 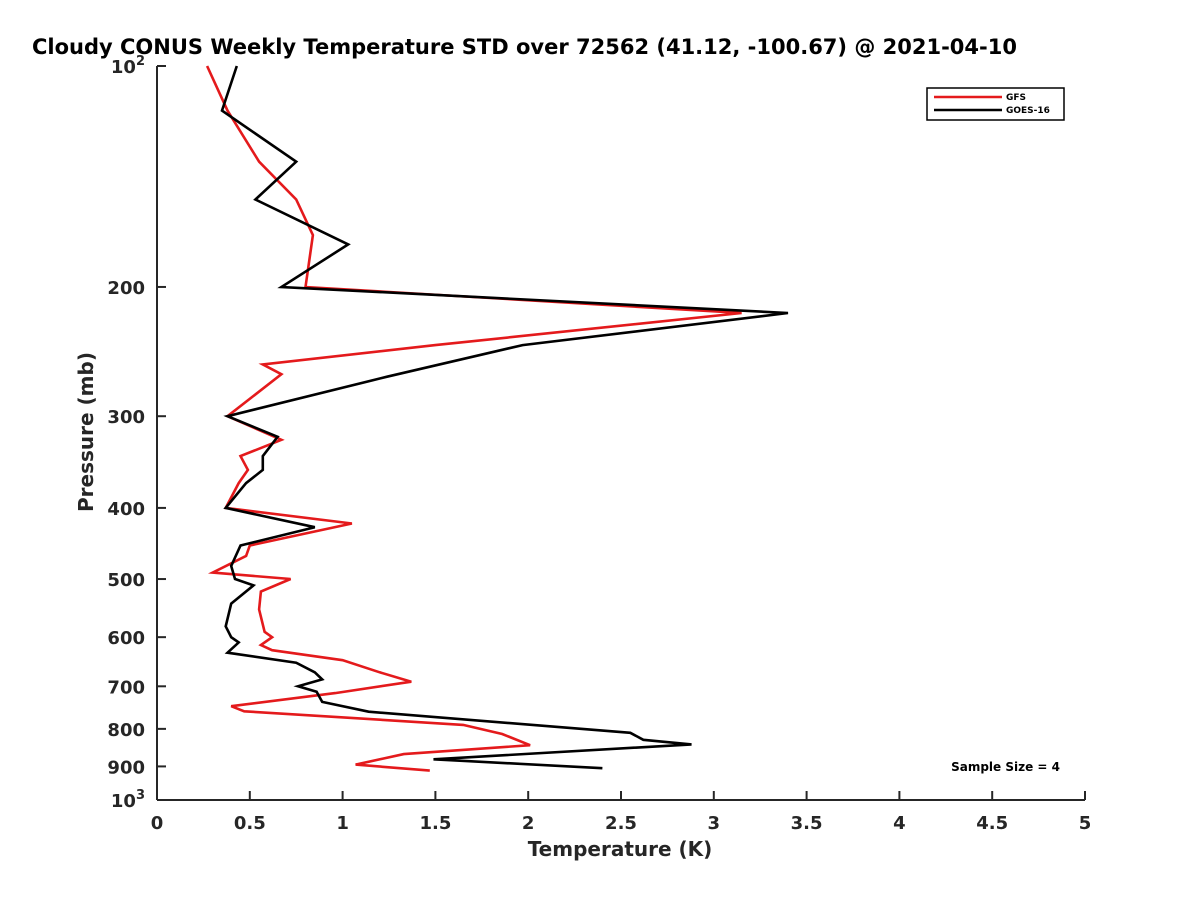 I want to click on y-tick-label: 500, so click(x=126, y=580).